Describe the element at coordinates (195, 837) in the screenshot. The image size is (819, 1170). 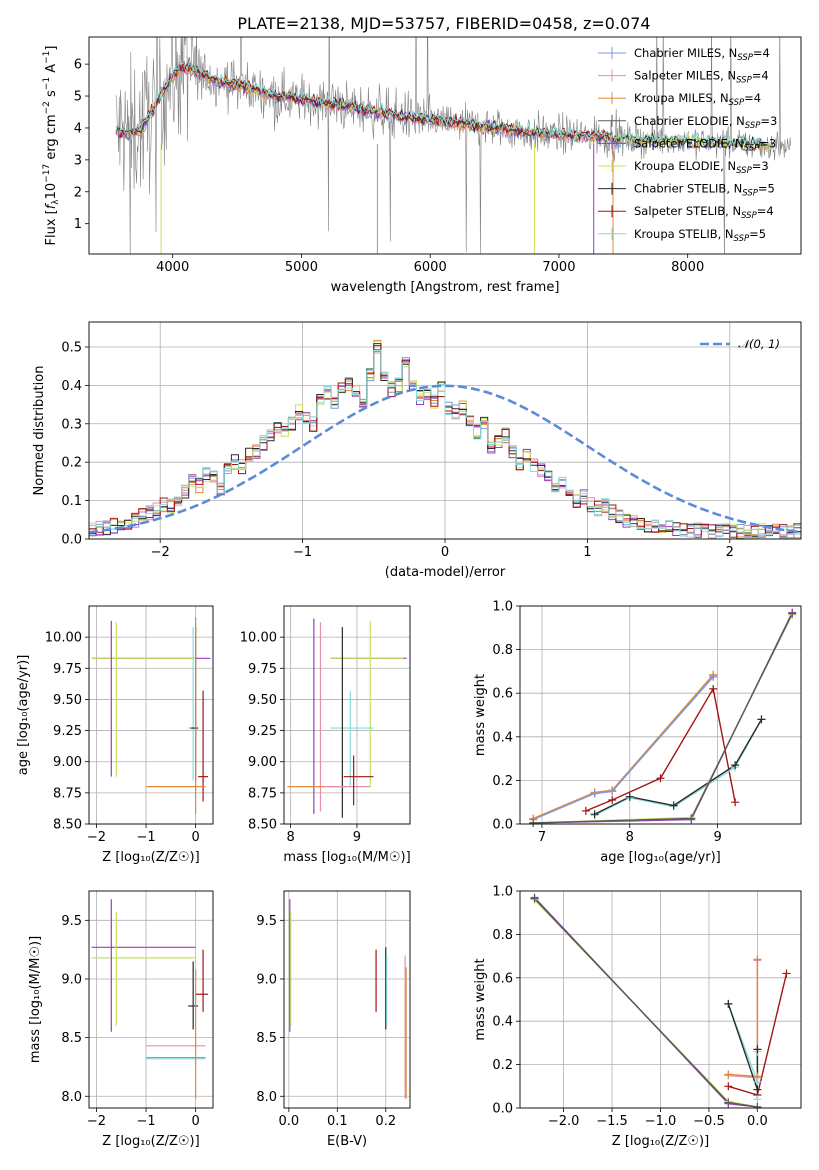
I see `x-tick-label: 0` at that location.